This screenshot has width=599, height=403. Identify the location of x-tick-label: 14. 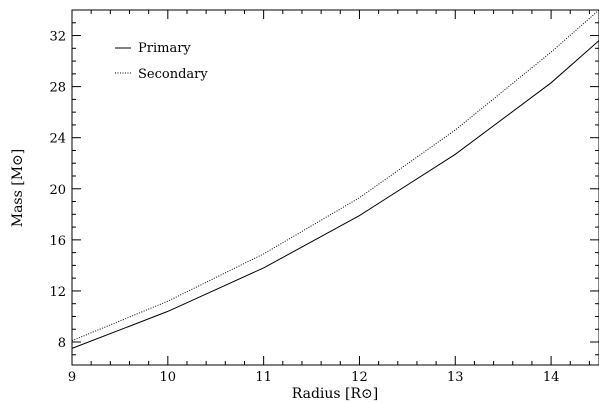
(551, 377).